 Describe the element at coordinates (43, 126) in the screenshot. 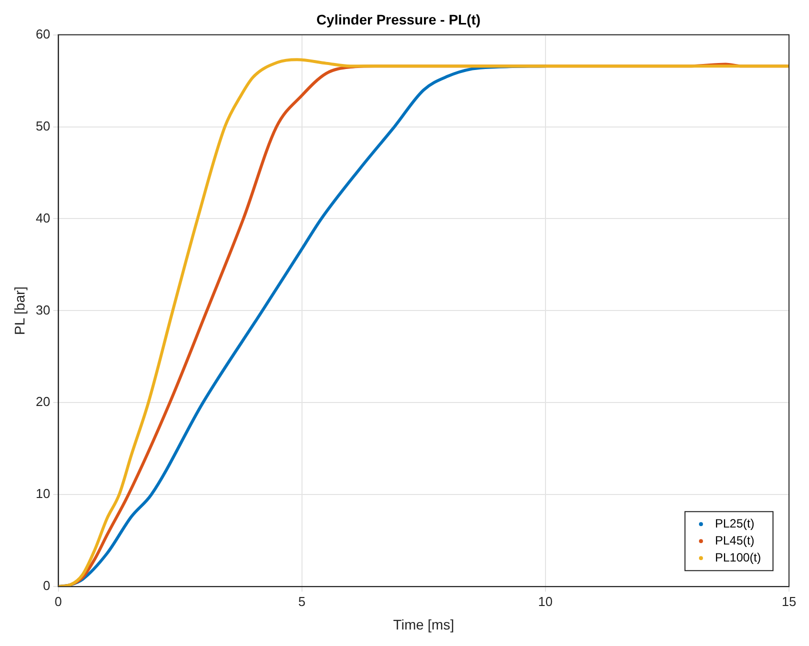

I see `y-tick-label: 50` at that location.